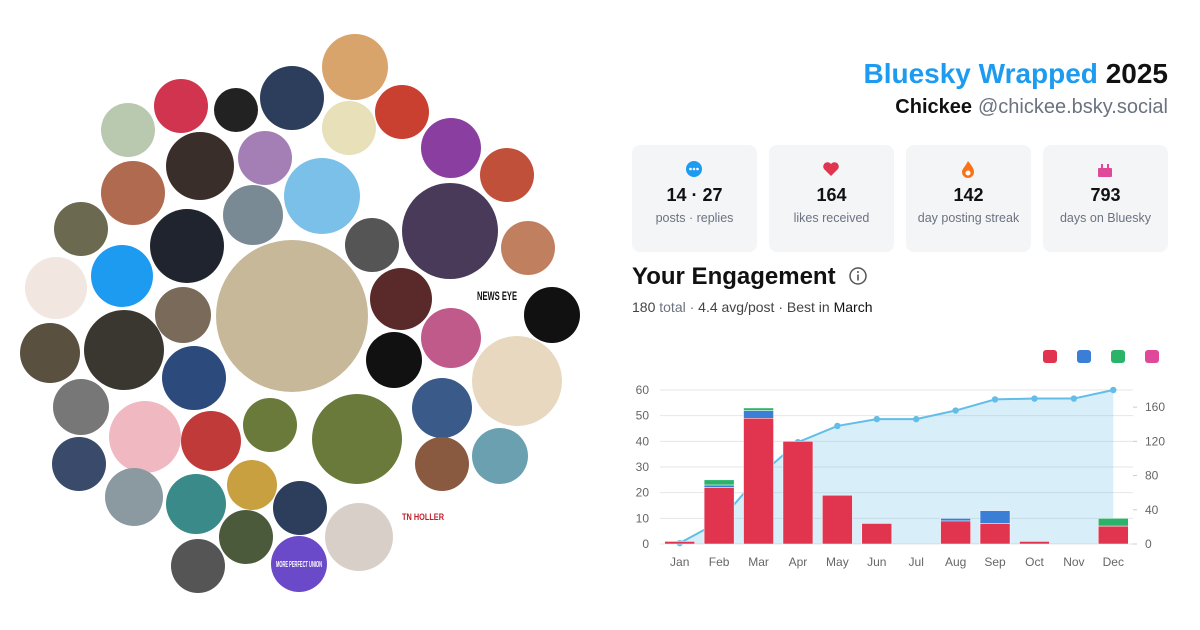 This screenshot has height=630, width=1200. What do you see at coordinates (1073, 562) in the screenshot?
I see `x-tick-label: Nov` at bounding box center [1073, 562].